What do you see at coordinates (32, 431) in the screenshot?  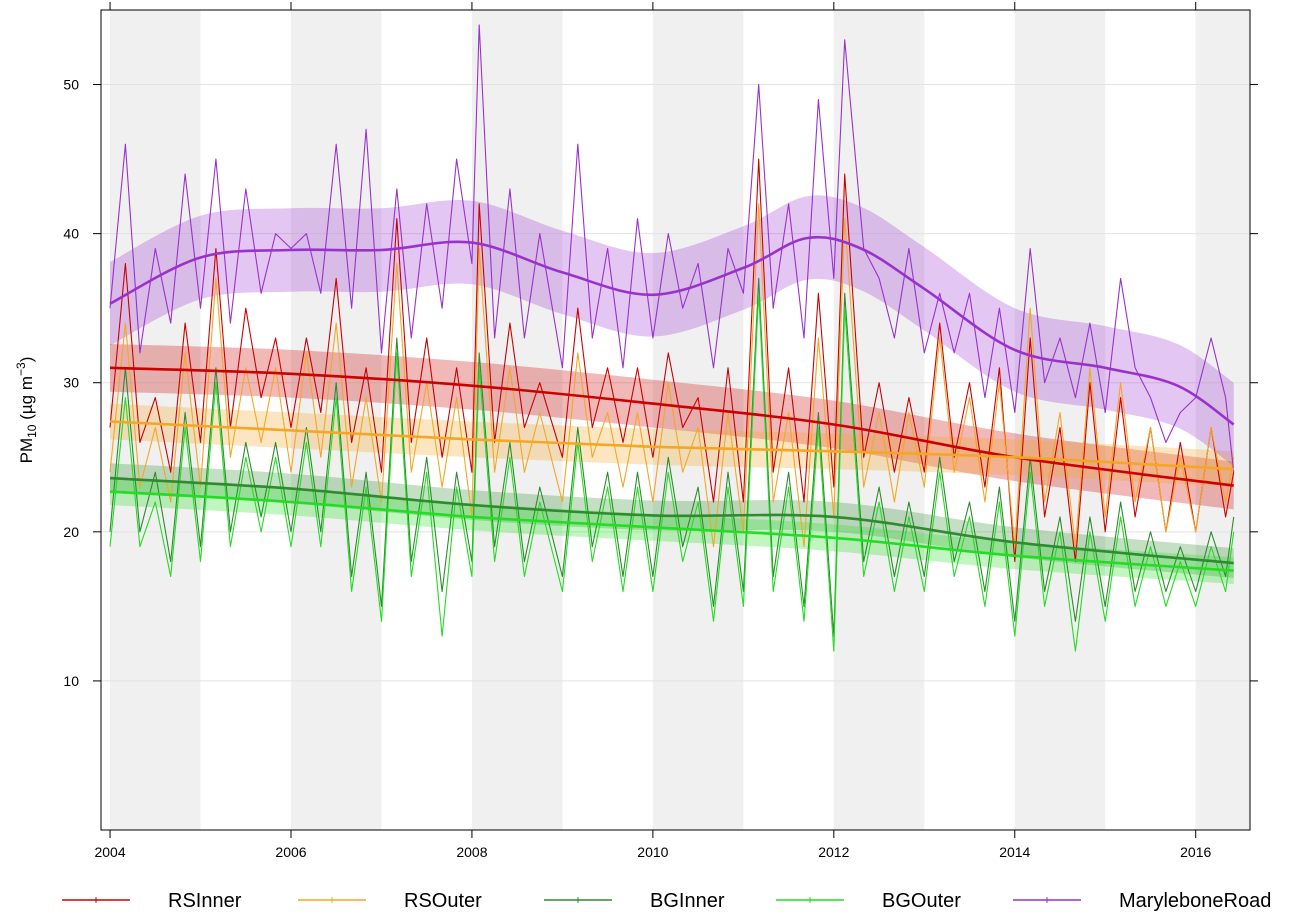 I see `y-axis-title-sub: 10` at bounding box center [32, 431].